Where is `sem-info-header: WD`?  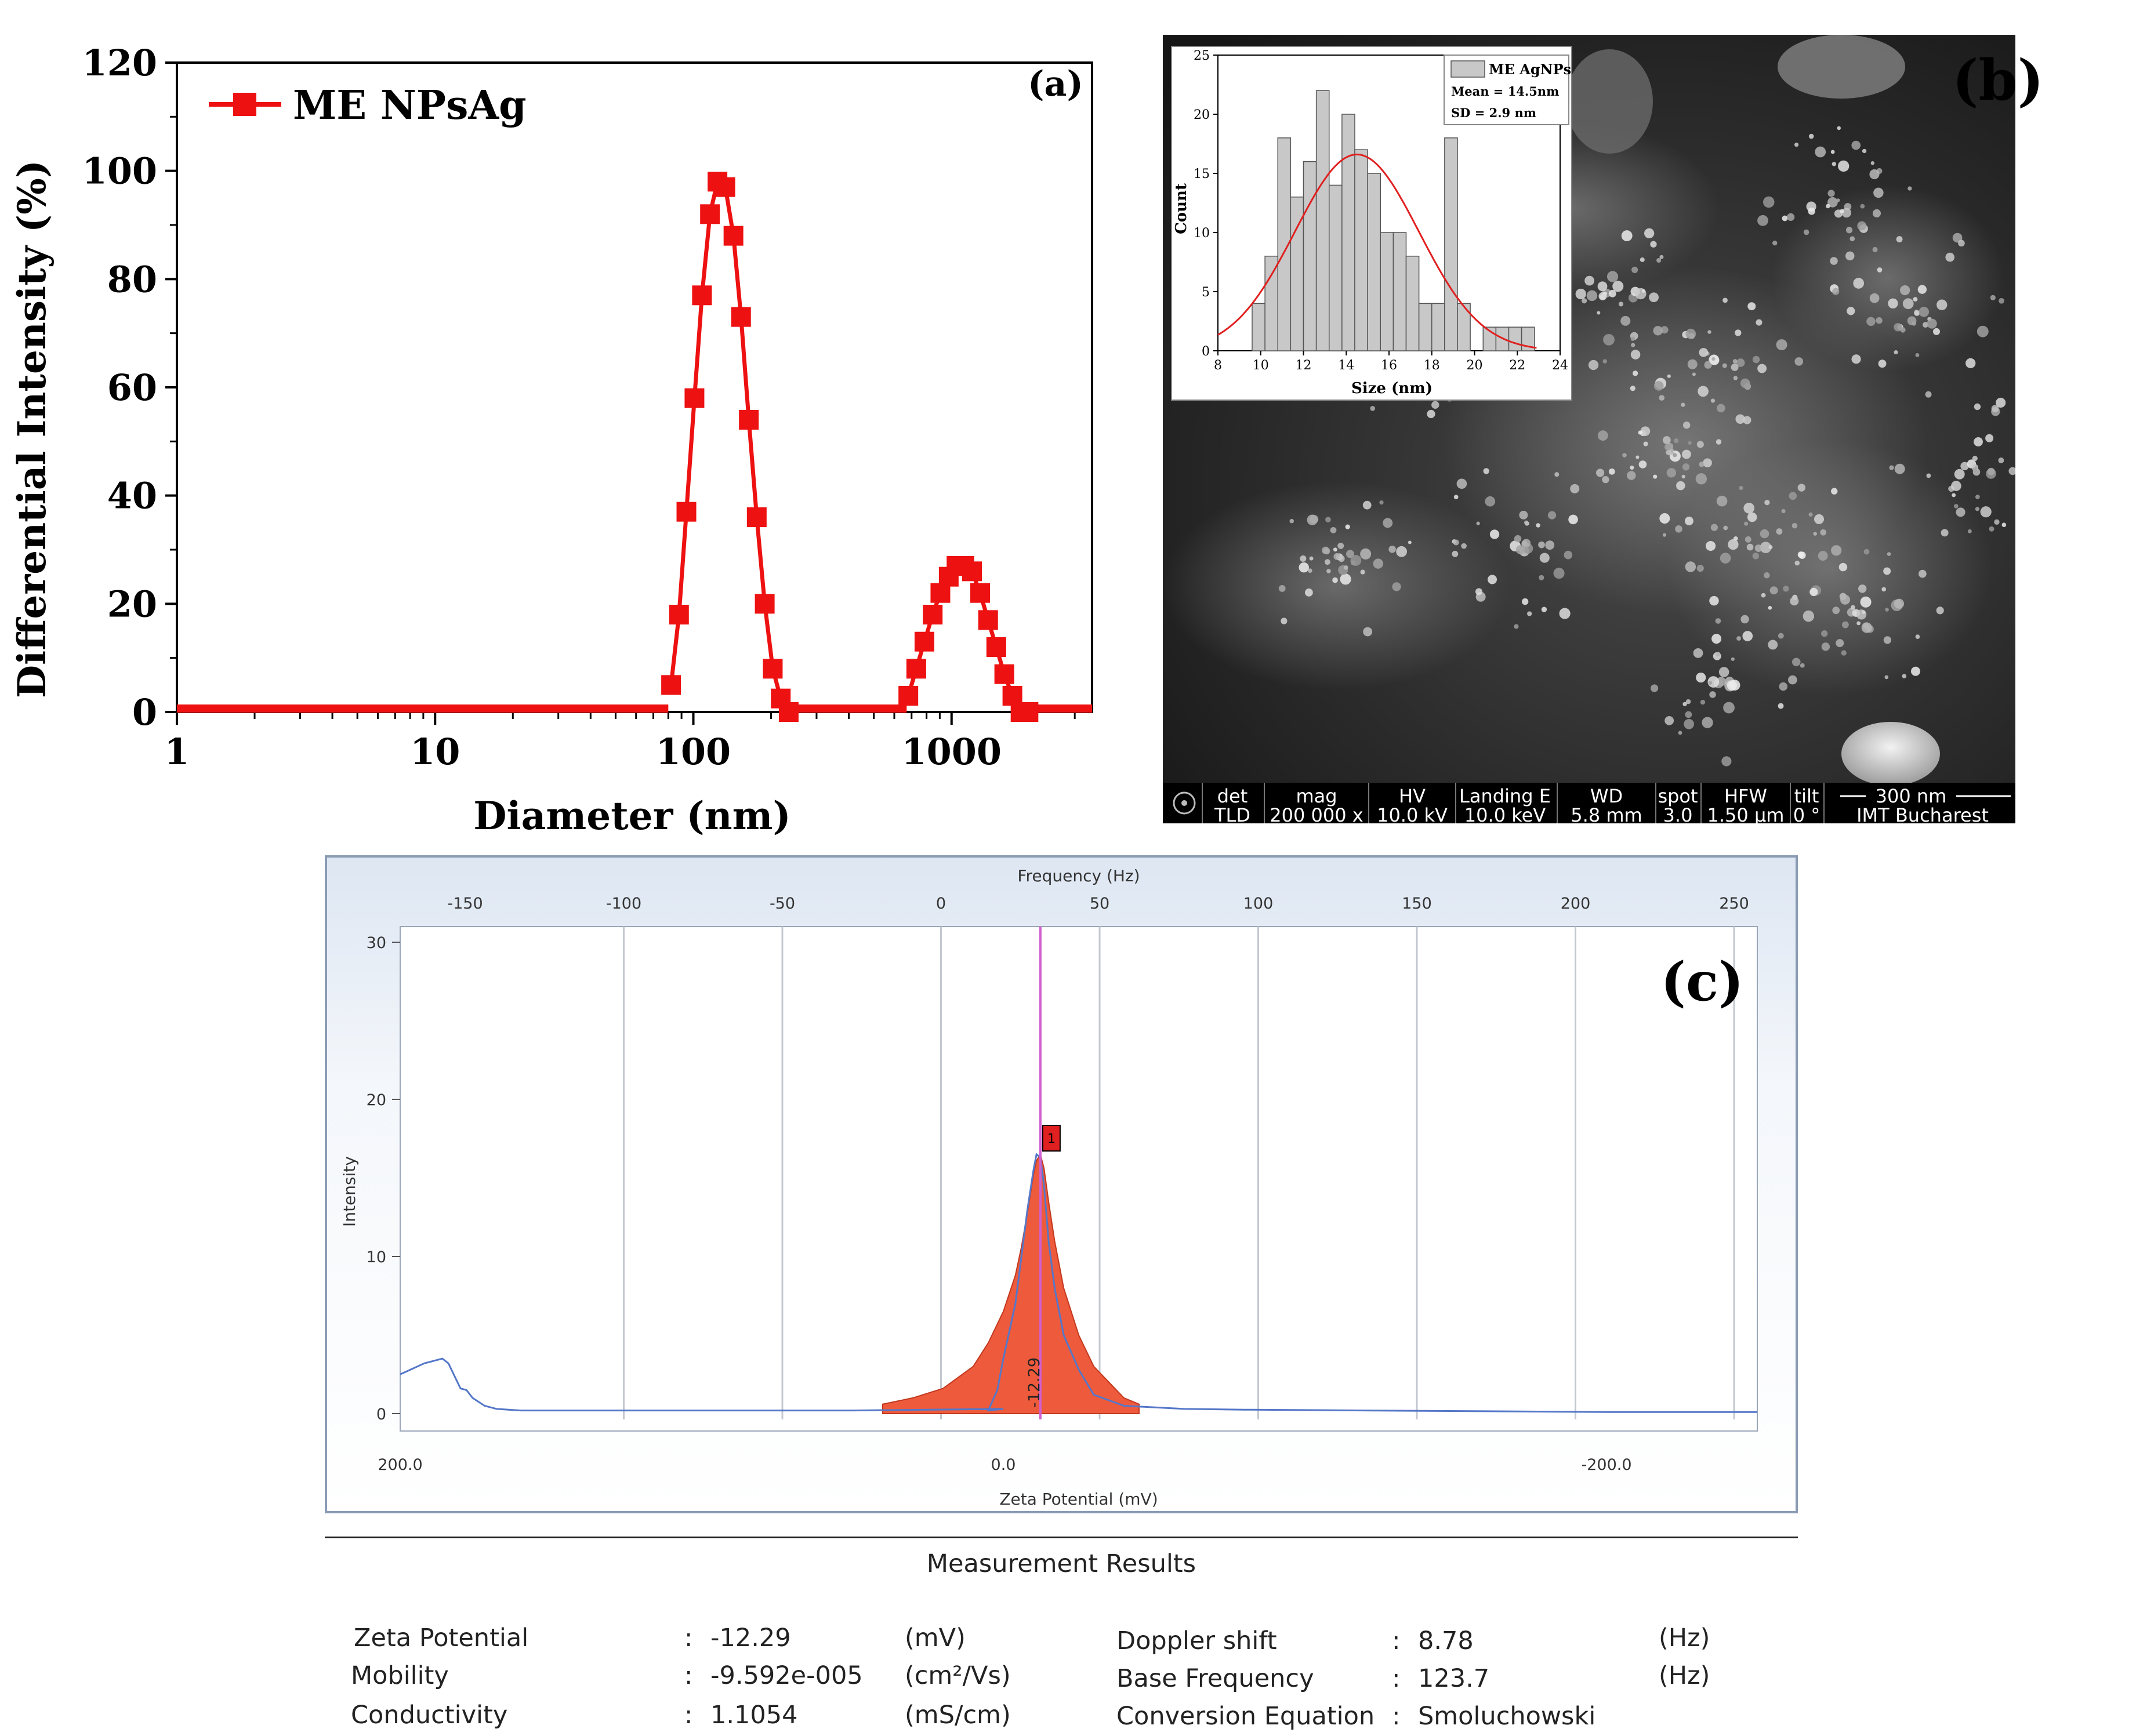 sem-info-header: WD is located at coordinates (1606, 796).